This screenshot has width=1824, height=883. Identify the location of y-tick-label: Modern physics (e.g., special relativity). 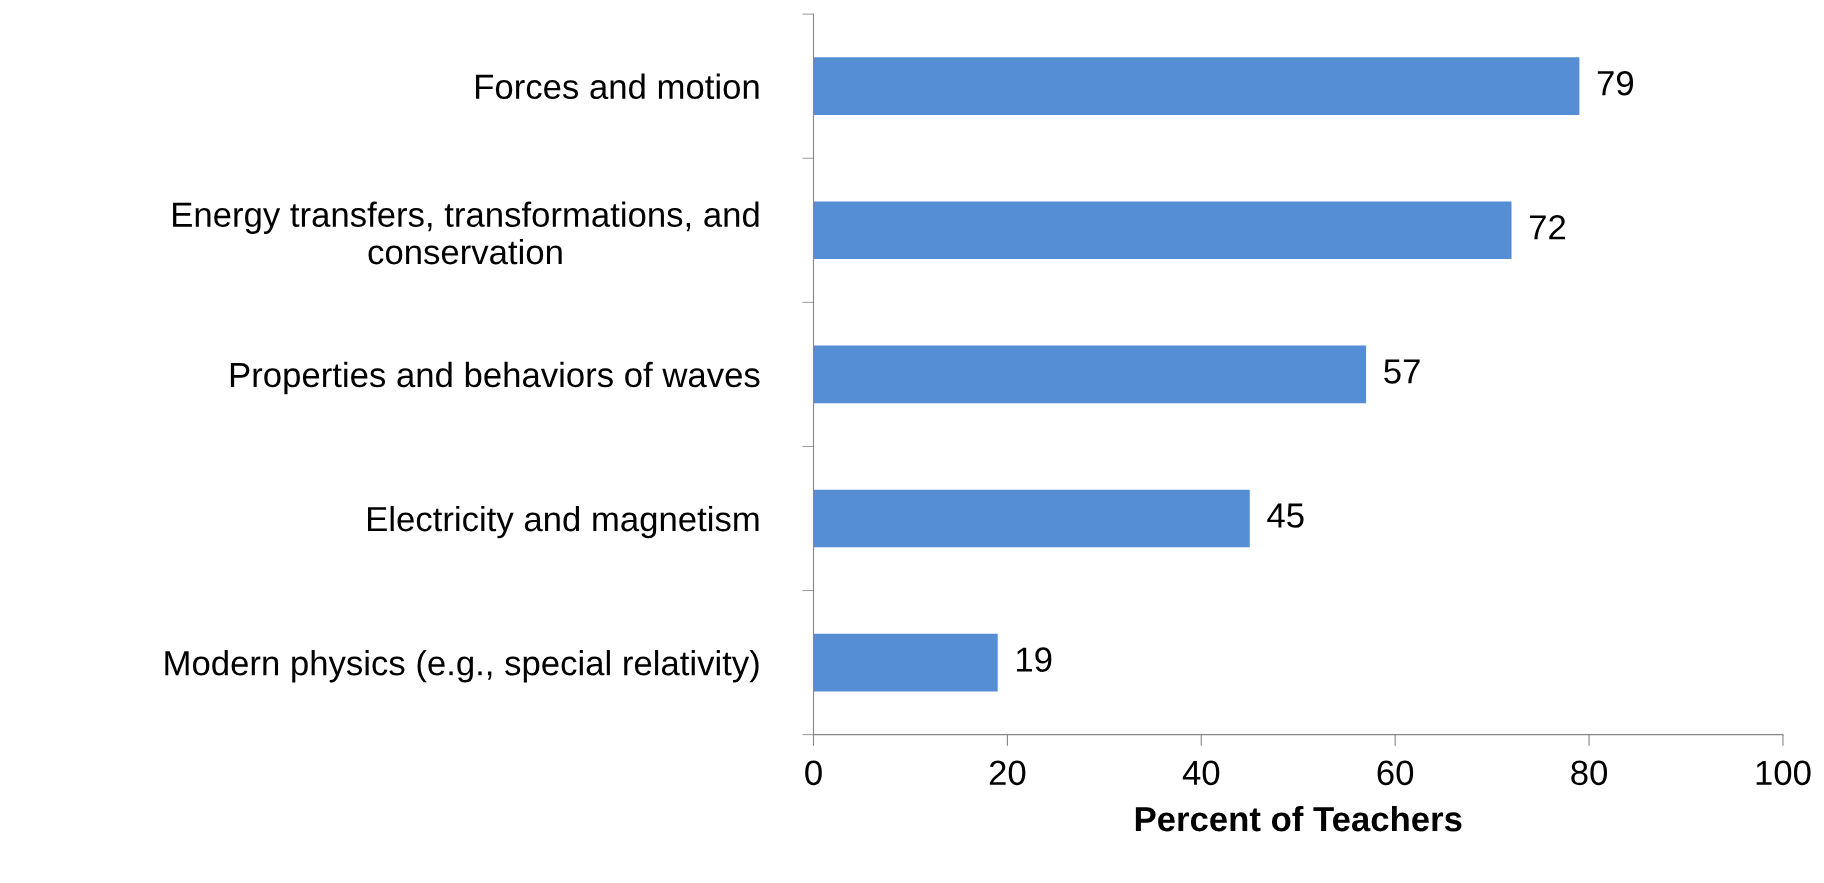
(462, 666).